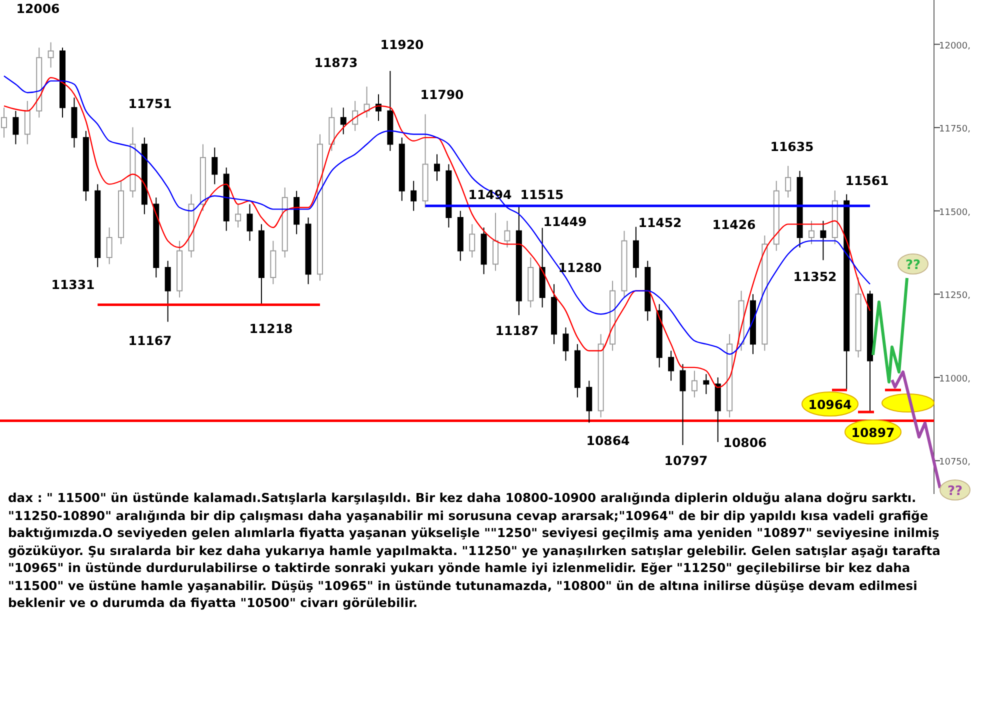  I want to click on annotation: 11426, so click(734, 224).